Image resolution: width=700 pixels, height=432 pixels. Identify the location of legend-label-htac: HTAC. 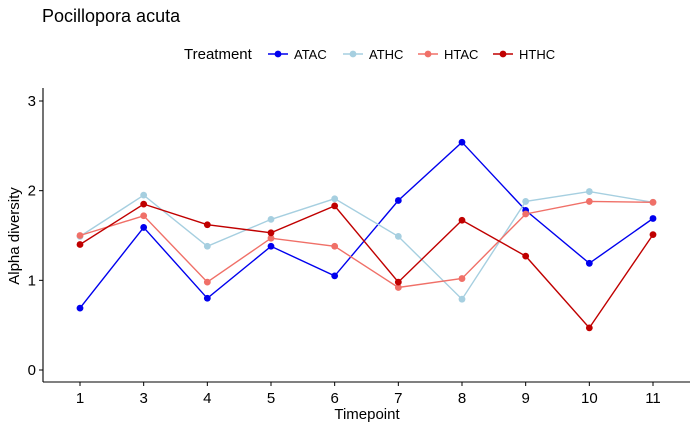
(461, 54).